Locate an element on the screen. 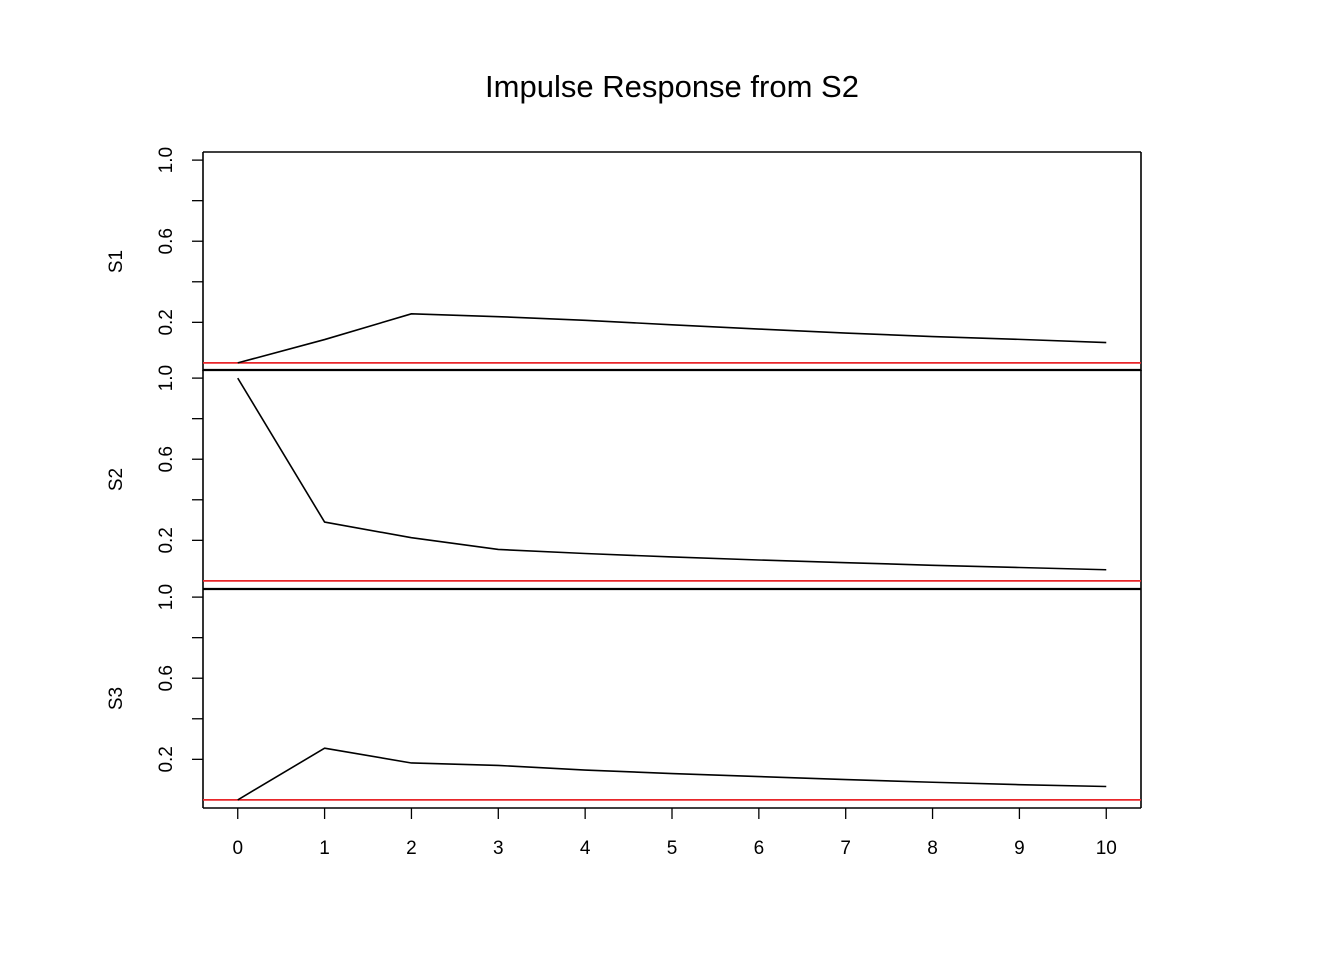 The image size is (1344, 960). x-tick-label: 10 is located at coordinates (1106, 848).